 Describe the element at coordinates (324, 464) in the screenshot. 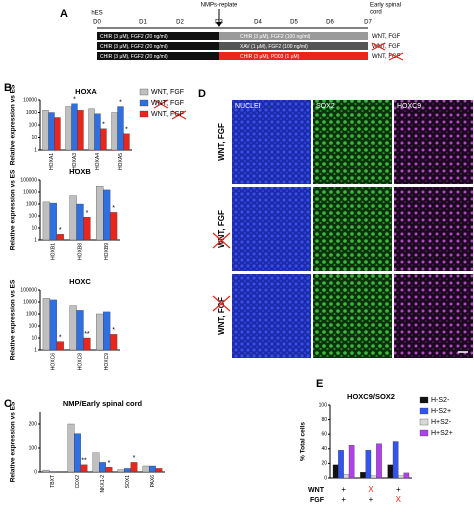

I see `y-tick-label: 20` at that location.